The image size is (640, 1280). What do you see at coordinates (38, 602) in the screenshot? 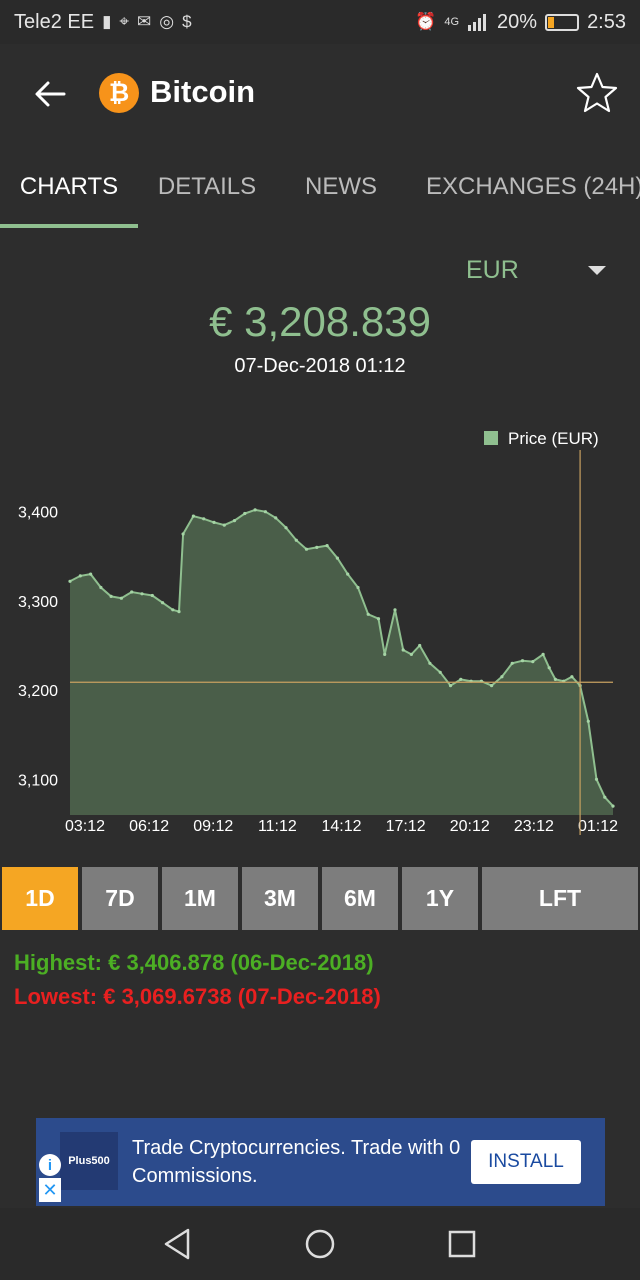
I see `y-tick-label: 3,300` at bounding box center [38, 602].